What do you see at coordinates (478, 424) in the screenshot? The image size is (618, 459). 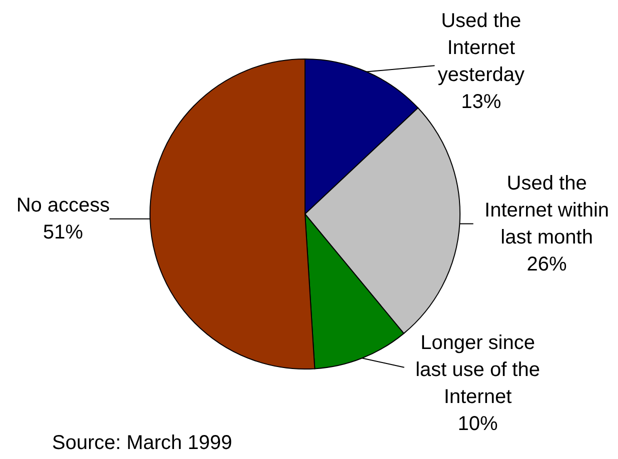 I see `data-label: 10%` at bounding box center [478, 424].